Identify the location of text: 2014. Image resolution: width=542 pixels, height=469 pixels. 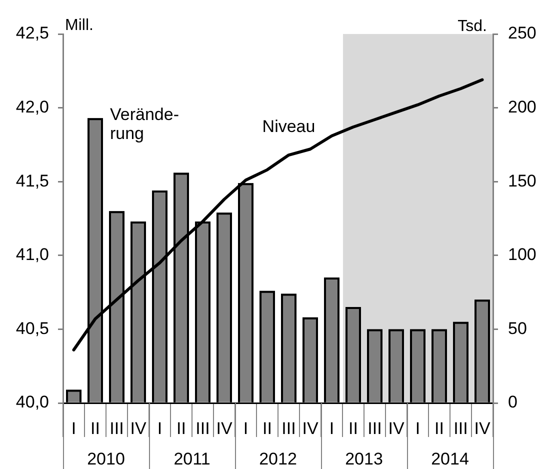
(450, 459).